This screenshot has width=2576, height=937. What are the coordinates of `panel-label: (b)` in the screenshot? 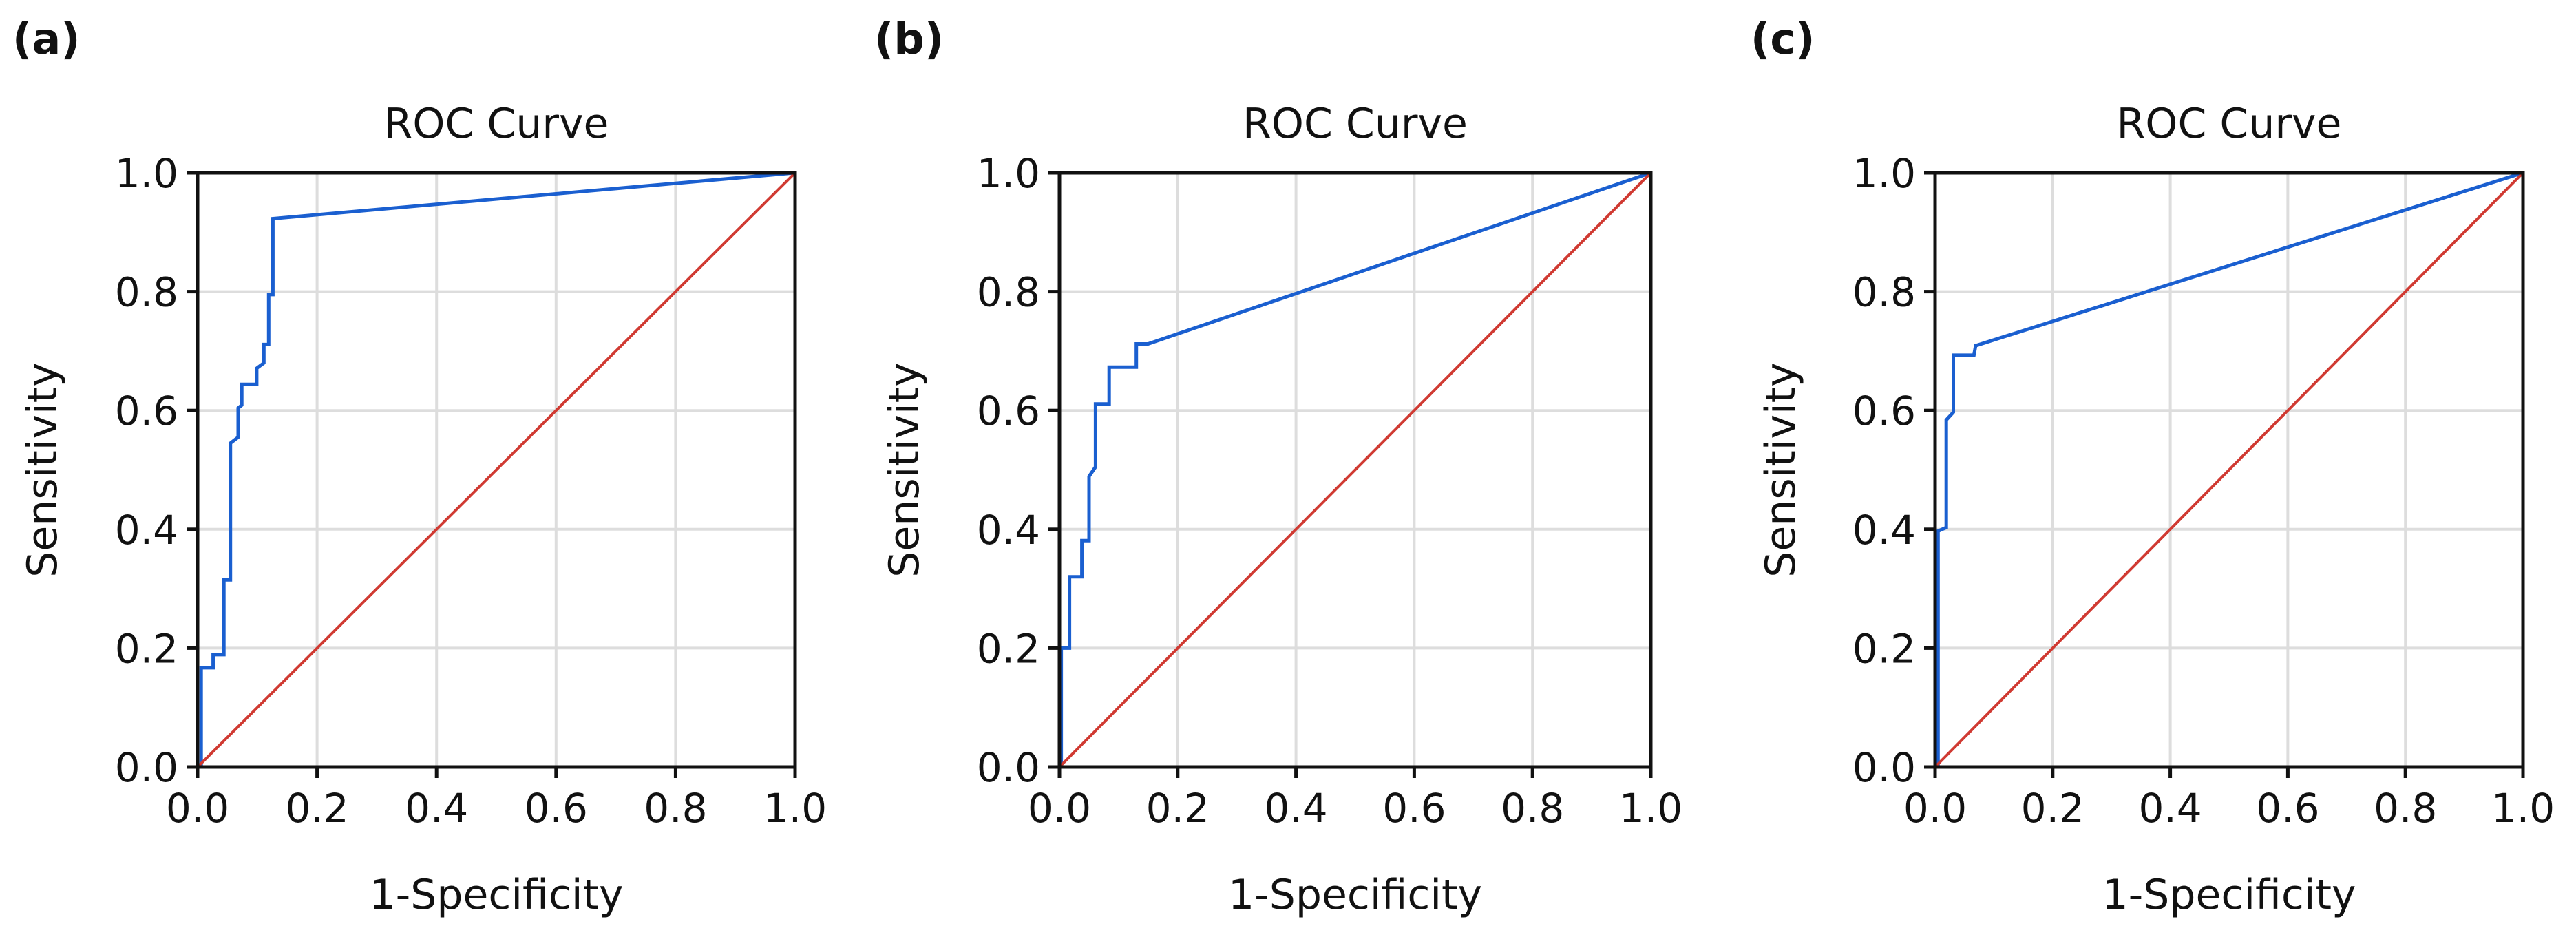 It's located at (909, 39).